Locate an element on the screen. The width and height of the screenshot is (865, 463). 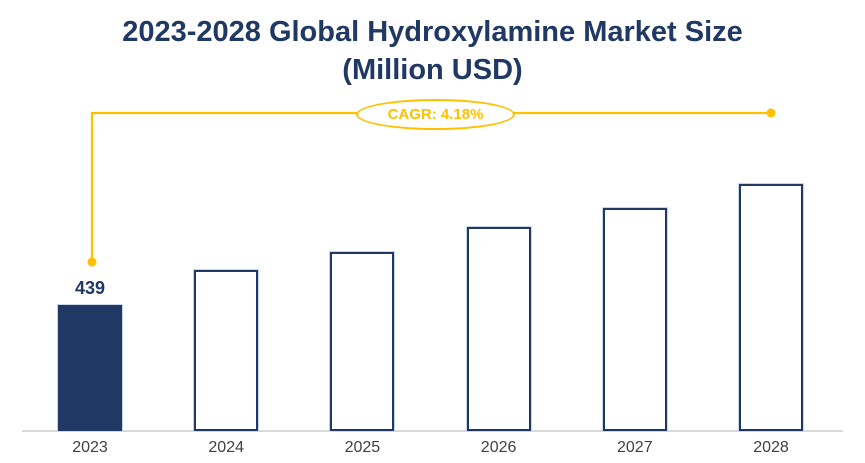
bar-2023 is located at coordinates (90, 368).